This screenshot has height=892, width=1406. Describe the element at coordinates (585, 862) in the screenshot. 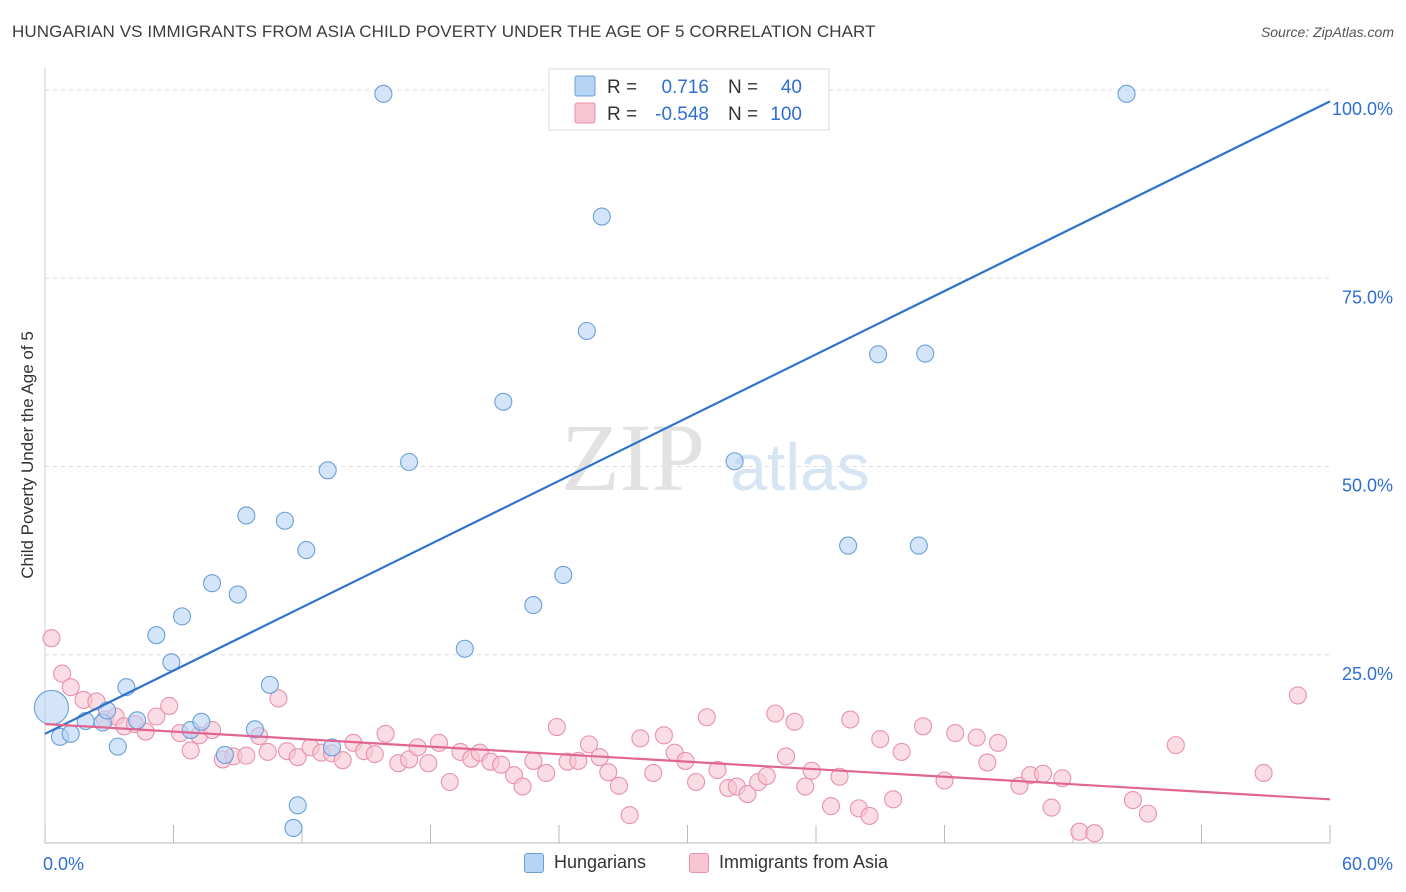

I see `legend-item-hungarians: Hungarians` at that location.